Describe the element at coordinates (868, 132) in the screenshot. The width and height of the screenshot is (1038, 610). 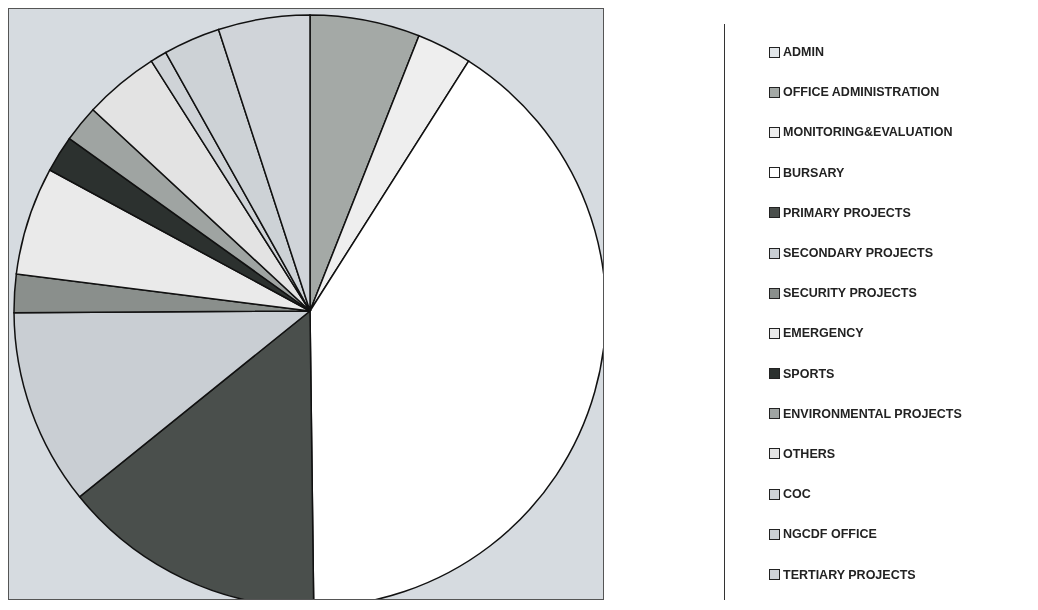
I see `legend-label: MONITORING&EVALUATION` at that location.